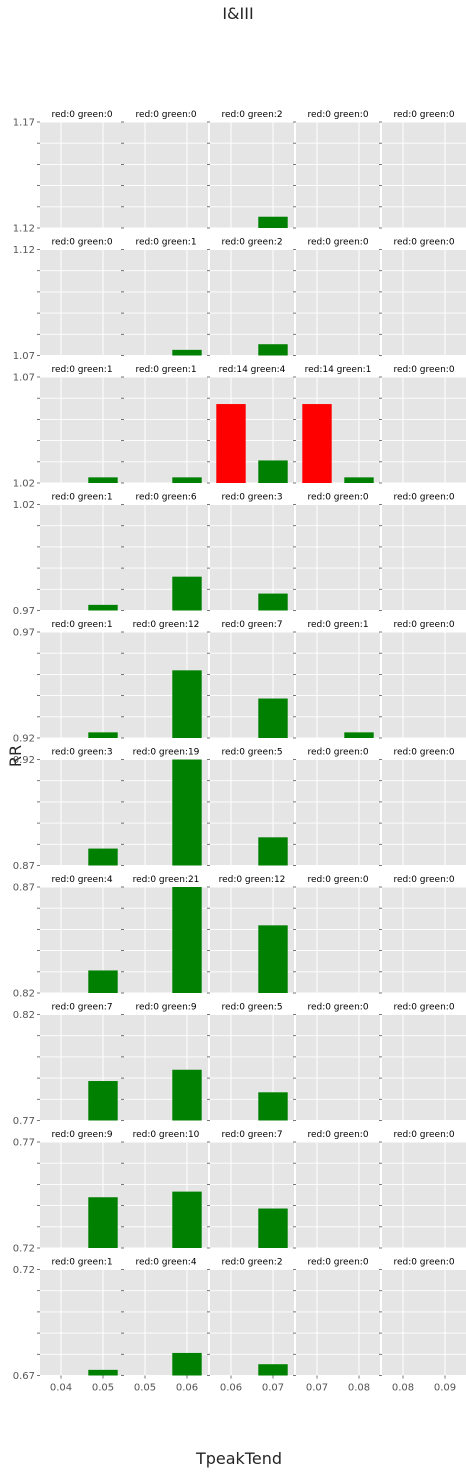  What do you see at coordinates (24, 739) in the screenshot?
I see `y-tick-label: 0.92` at bounding box center [24, 739].